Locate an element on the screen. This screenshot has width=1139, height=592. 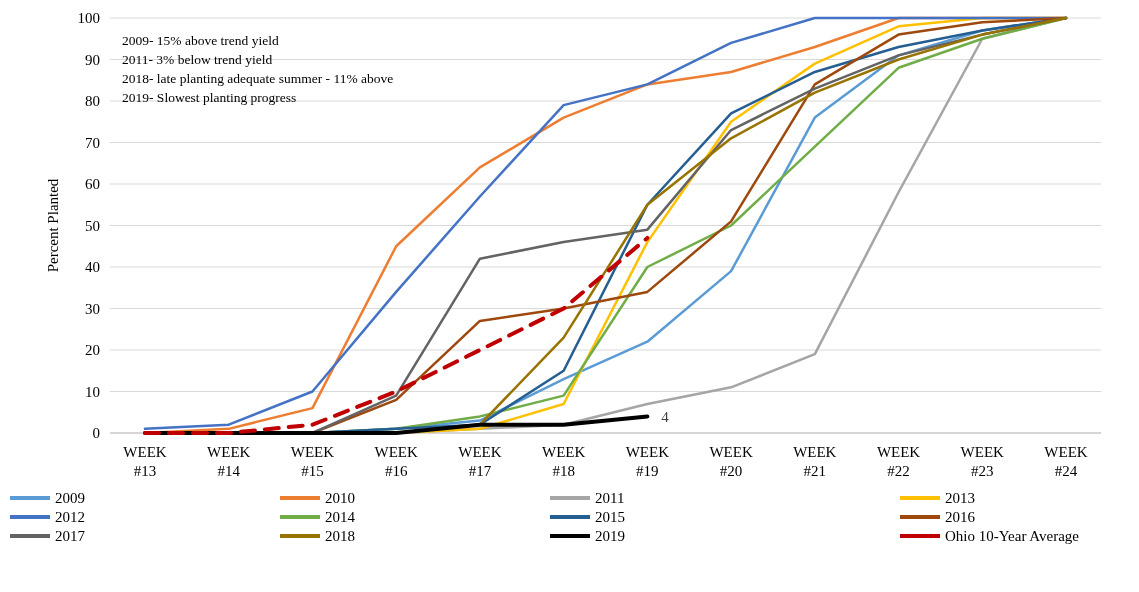
x-tick-label: WEEK #21 is located at coordinates (815, 461).